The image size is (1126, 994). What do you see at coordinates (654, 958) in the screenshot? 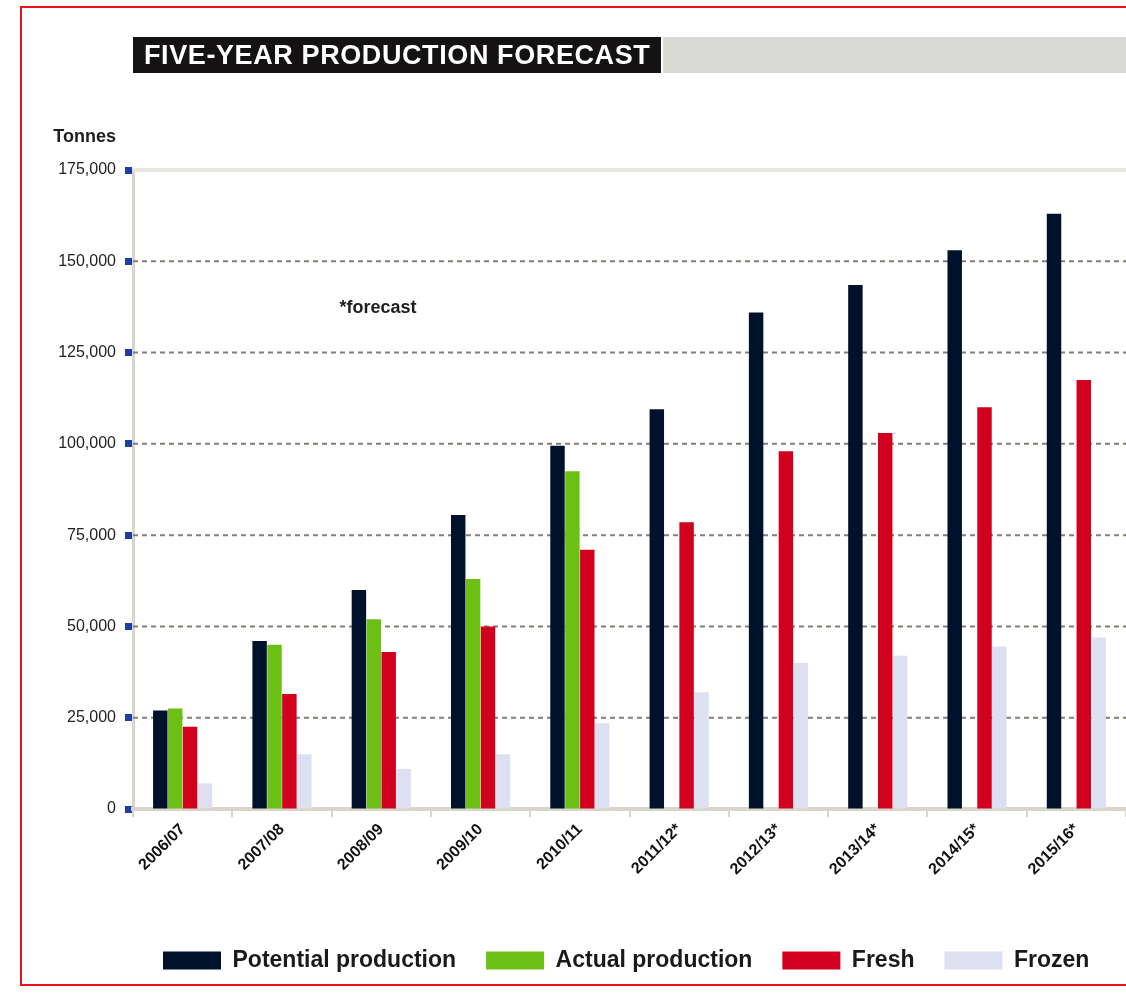
I see `legend-label: Actual production` at bounding box center [654, 958].